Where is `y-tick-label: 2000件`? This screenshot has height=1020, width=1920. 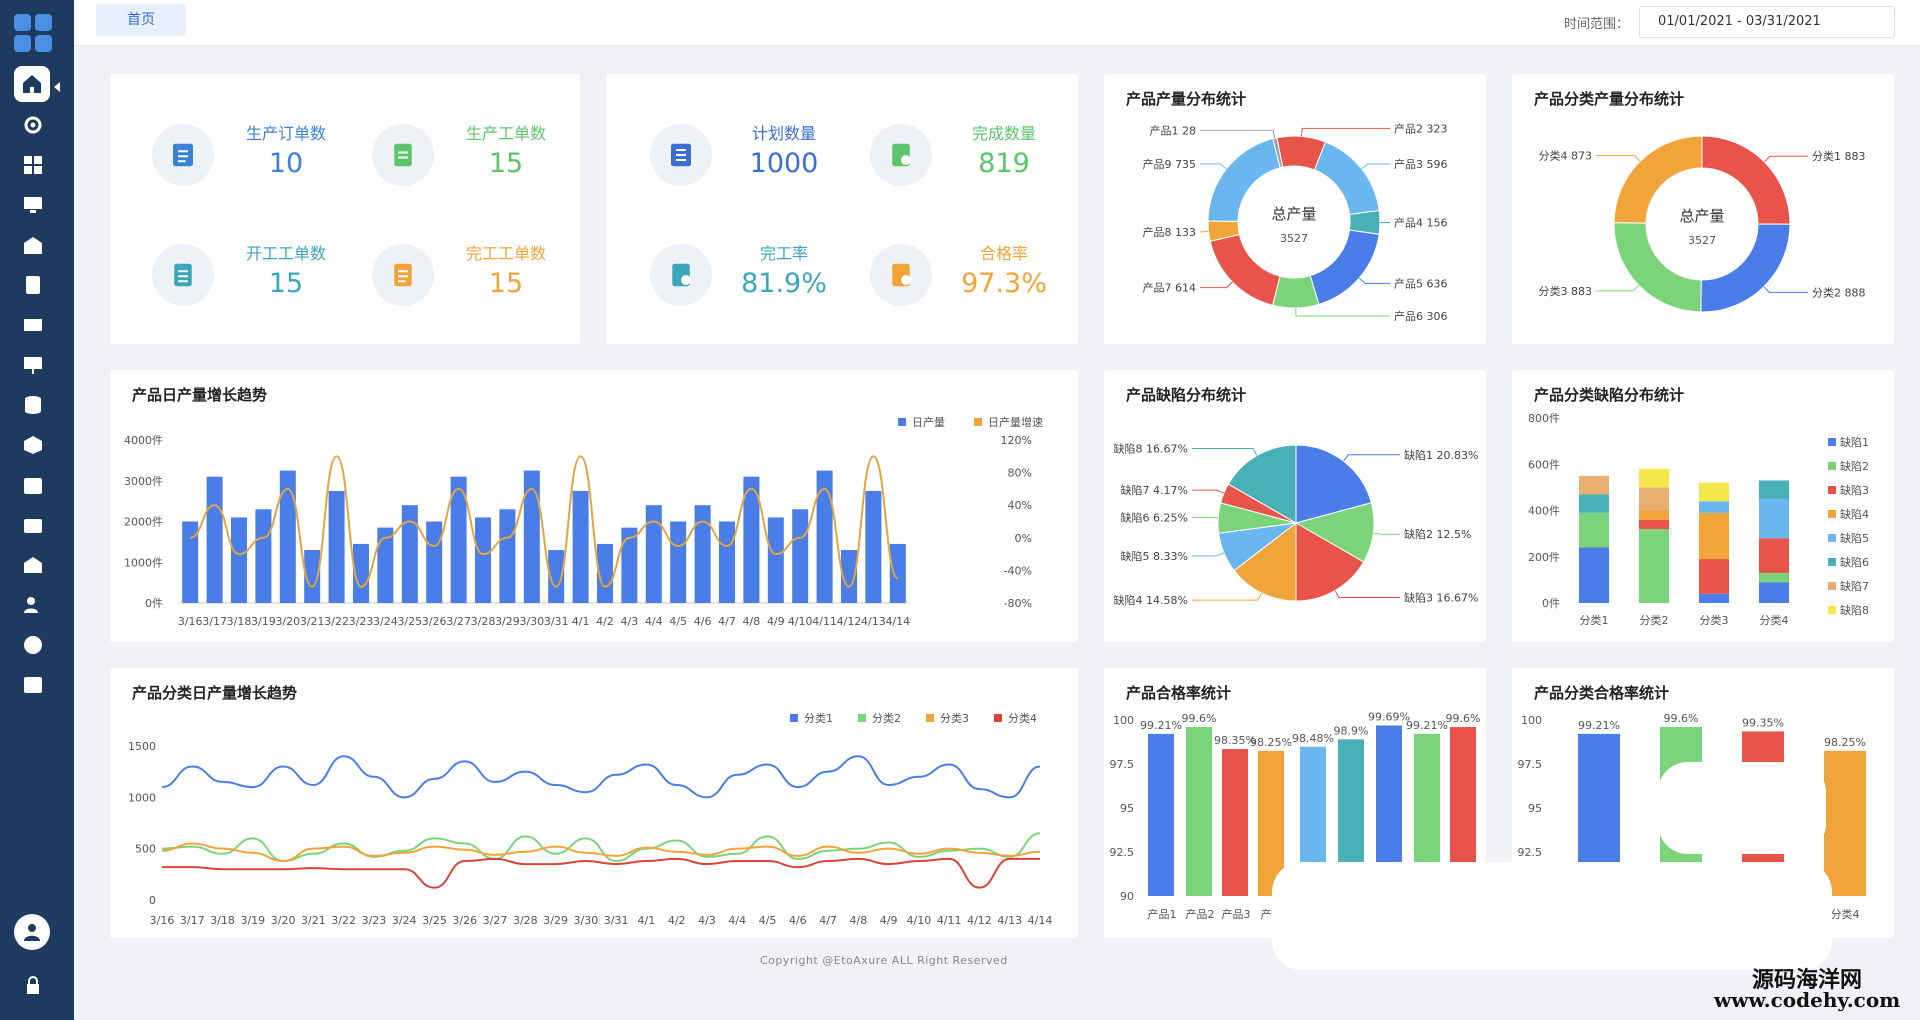
y-tick-label: 2000件 is located at coordinates (143, 522).